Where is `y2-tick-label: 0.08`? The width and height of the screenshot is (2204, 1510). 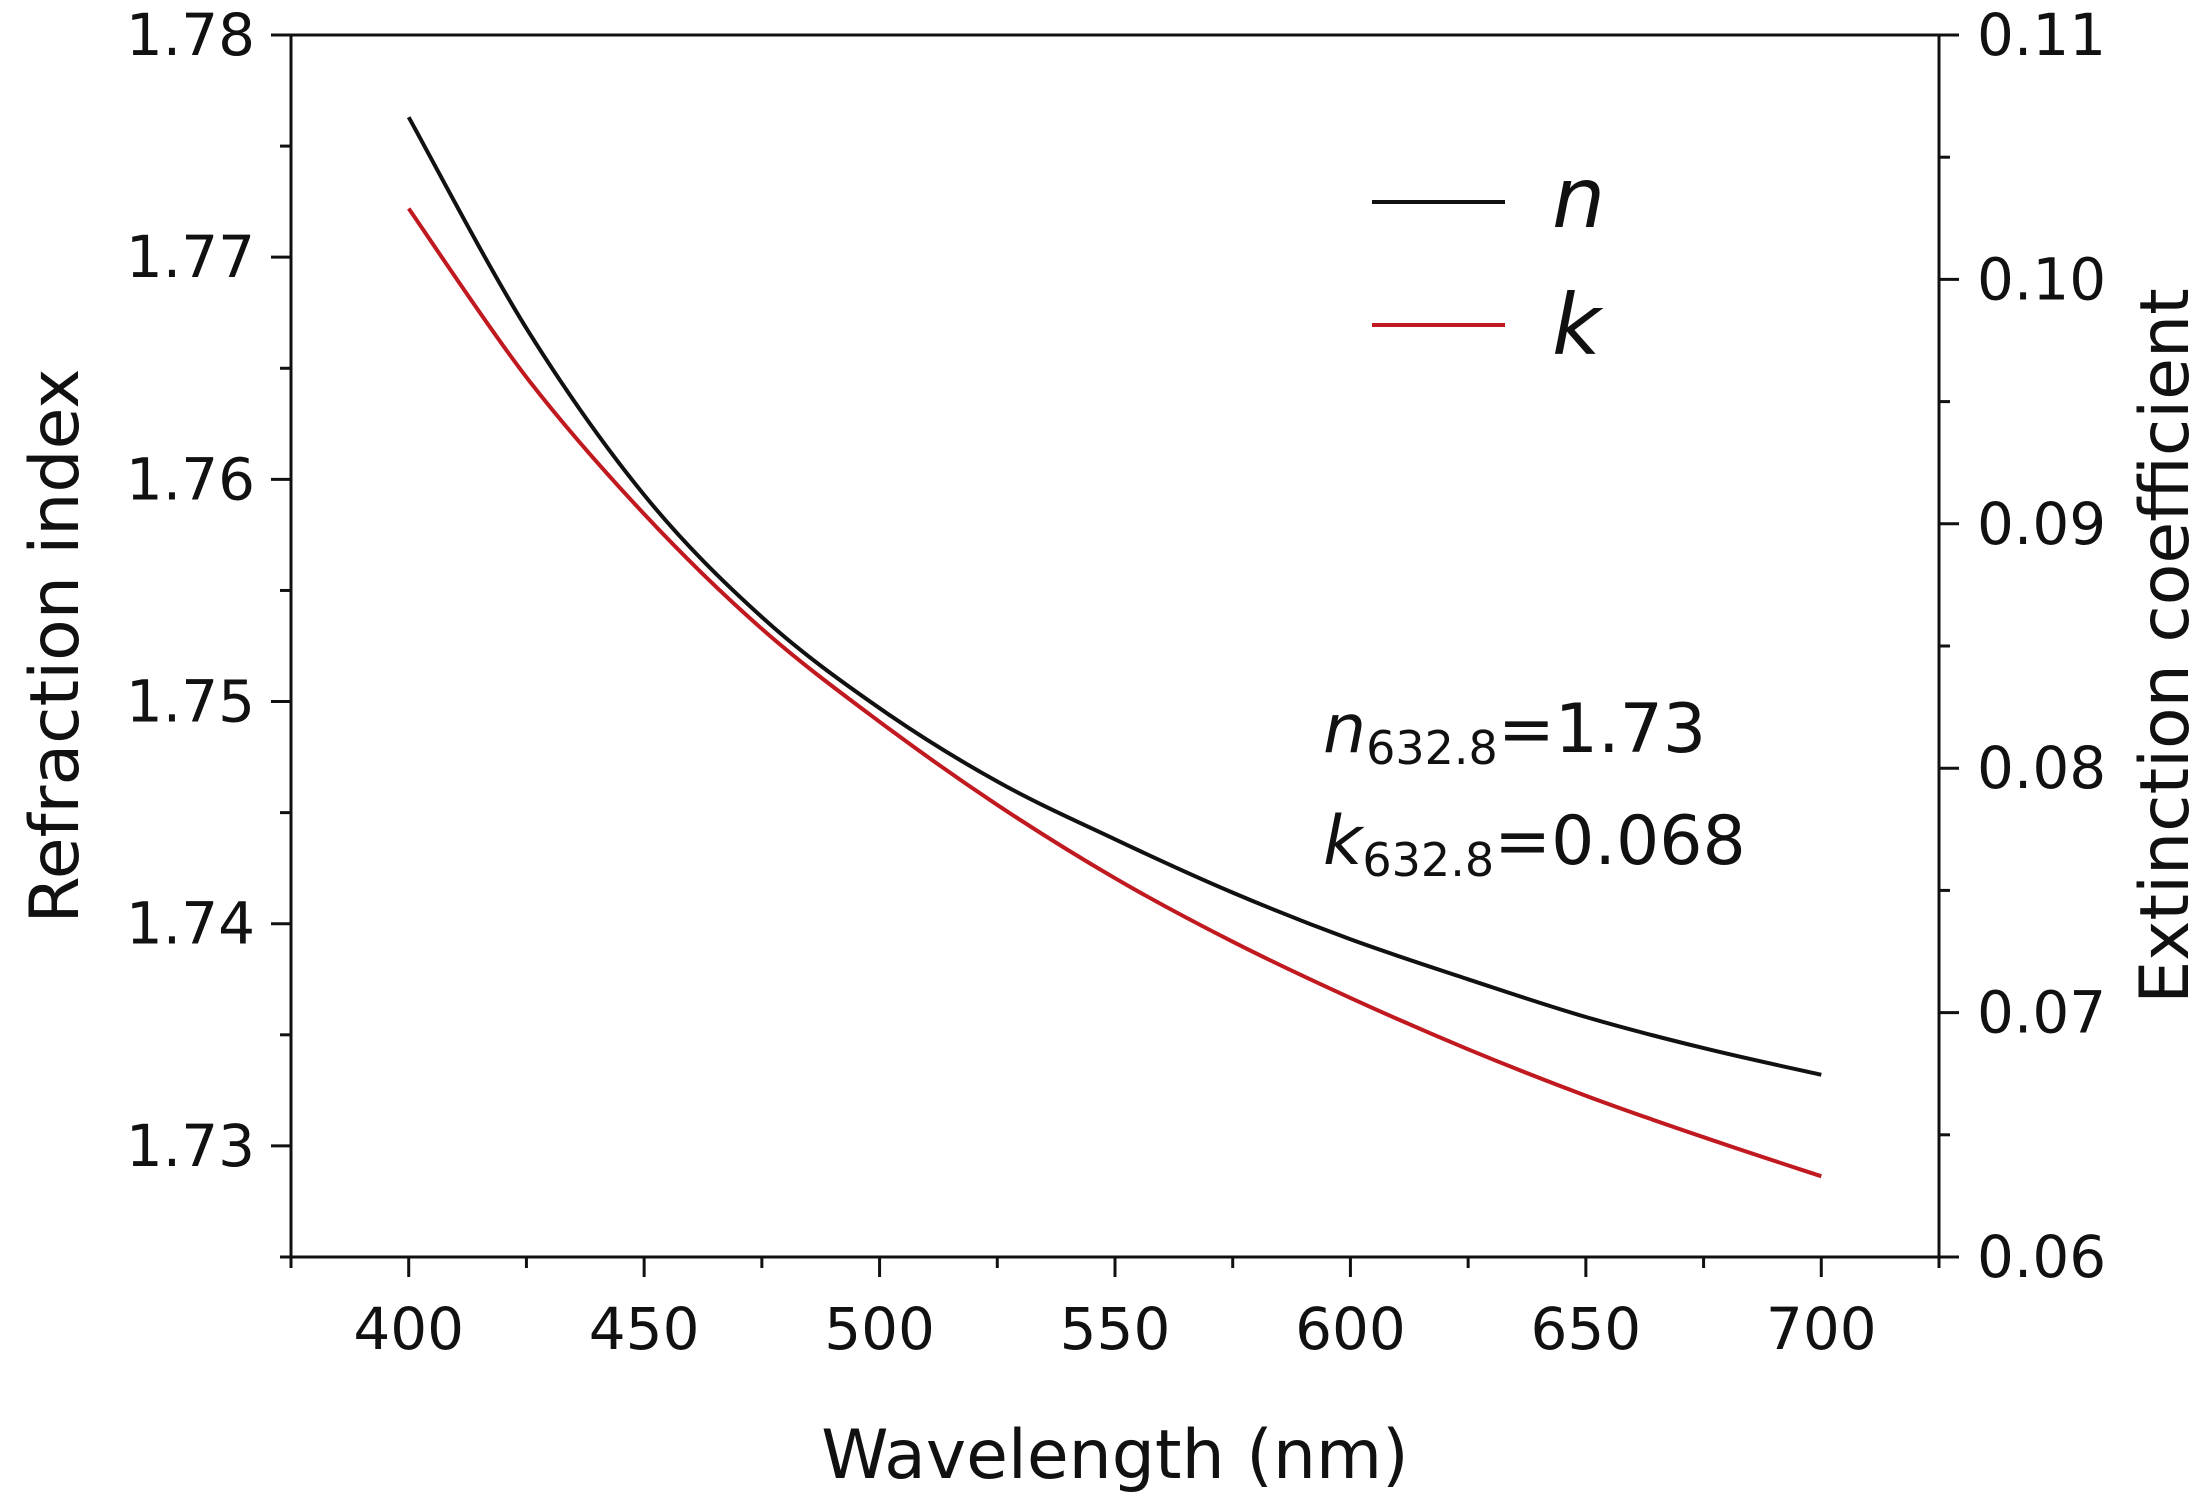
y2-tick-label: 0.08 is located at coordinates (2041, 768).